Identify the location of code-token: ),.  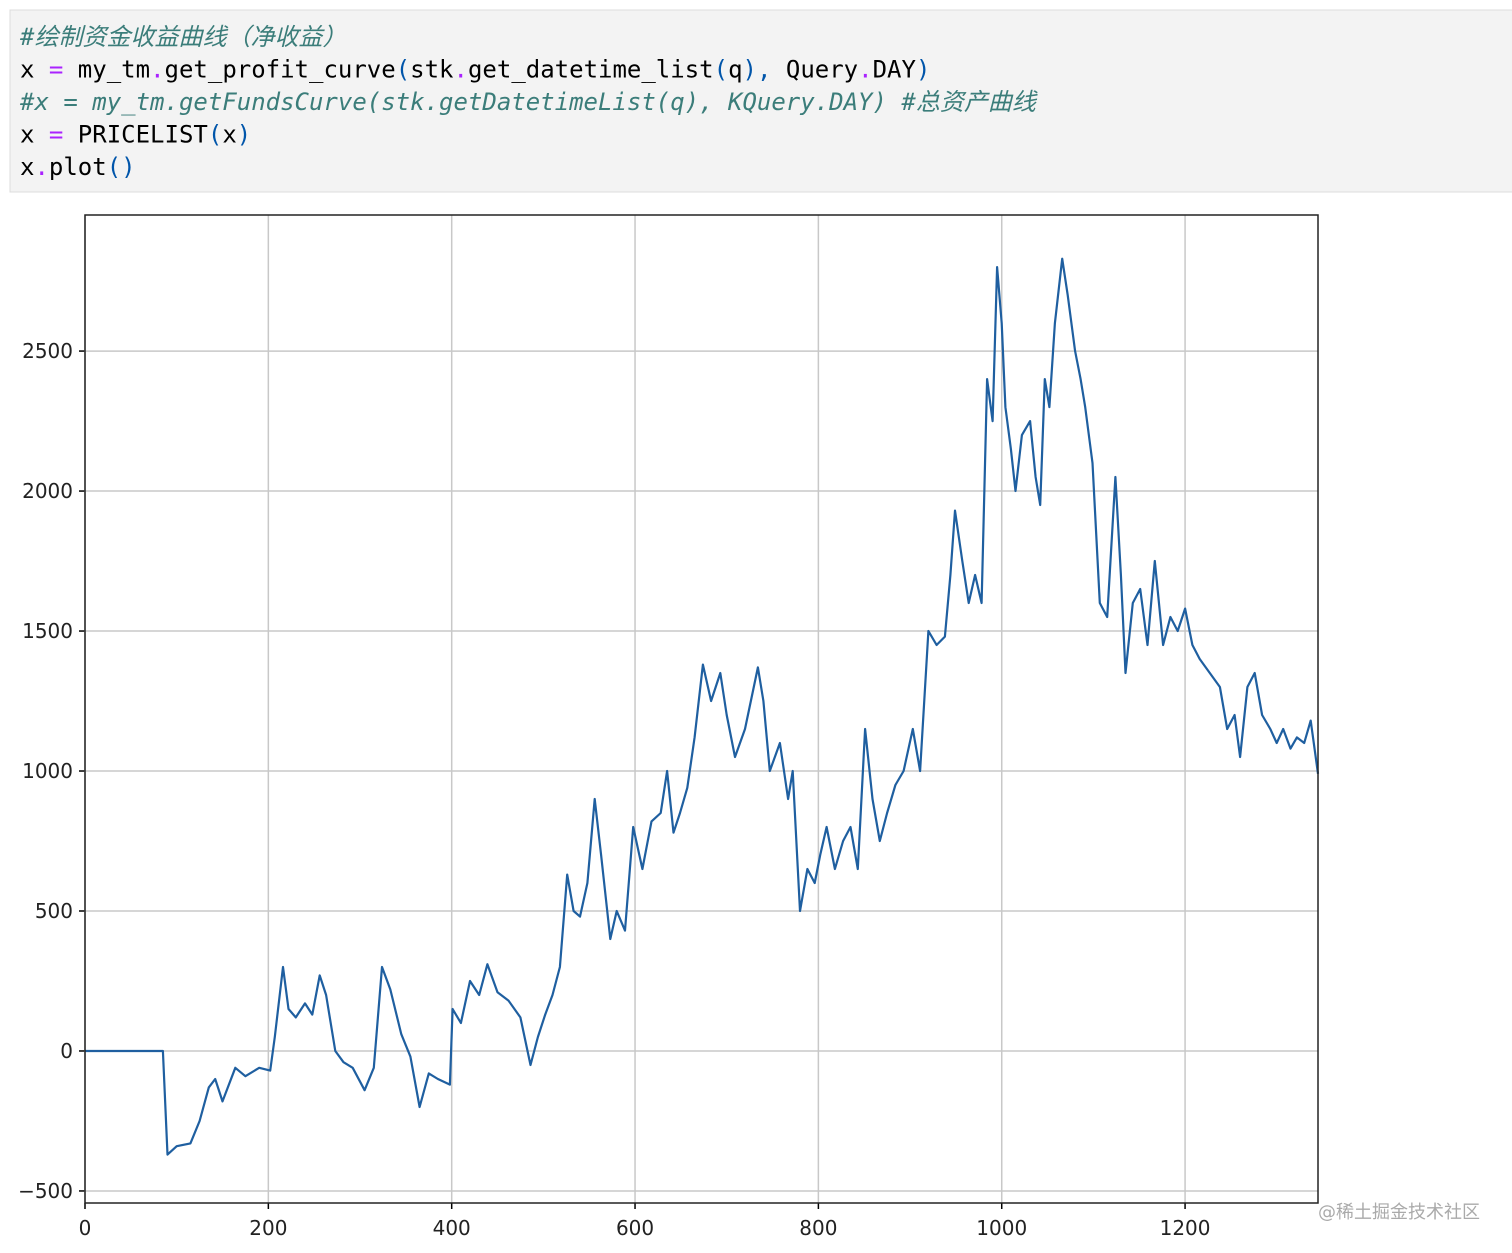
(757, 70).